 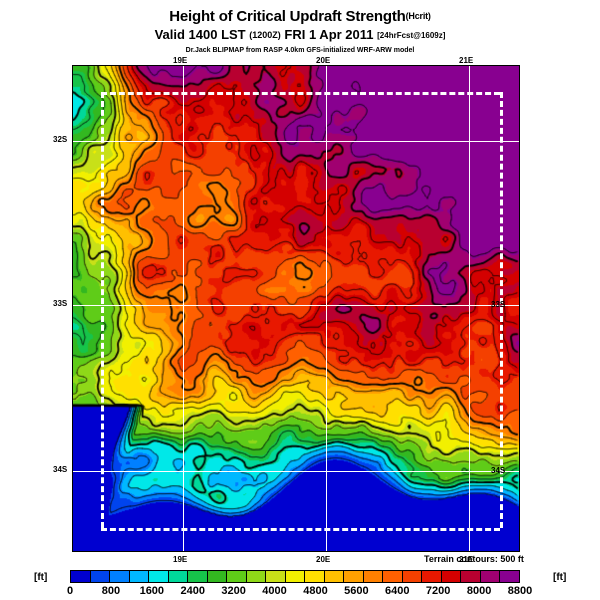 What do you see at coordinates (60, 469) in the screenshot?
I see `lat-label-left-34s: 34S` at bounding box center [60, 469].